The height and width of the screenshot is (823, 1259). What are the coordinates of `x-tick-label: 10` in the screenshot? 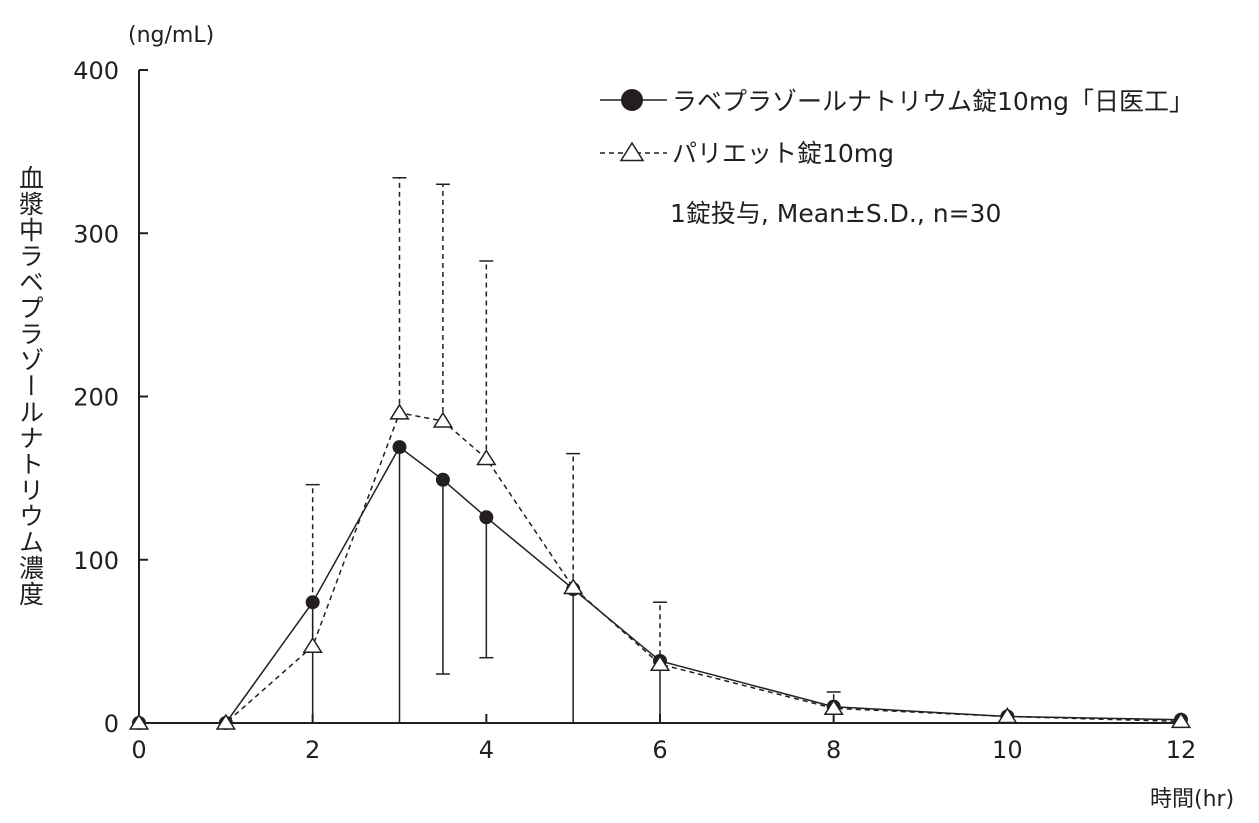 It's located at (1007, 750).